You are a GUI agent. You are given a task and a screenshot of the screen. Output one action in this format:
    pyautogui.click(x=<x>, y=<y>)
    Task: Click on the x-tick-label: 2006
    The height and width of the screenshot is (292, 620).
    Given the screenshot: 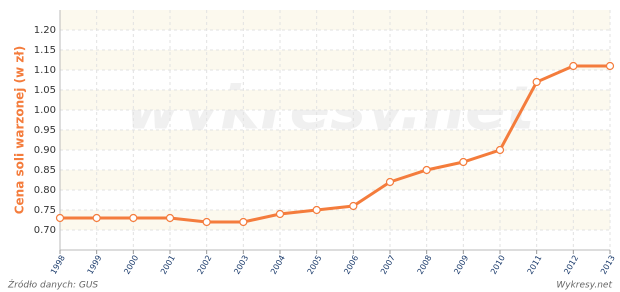 What is the action you would take?
    pyautogui.click(x=351, y=265)
    